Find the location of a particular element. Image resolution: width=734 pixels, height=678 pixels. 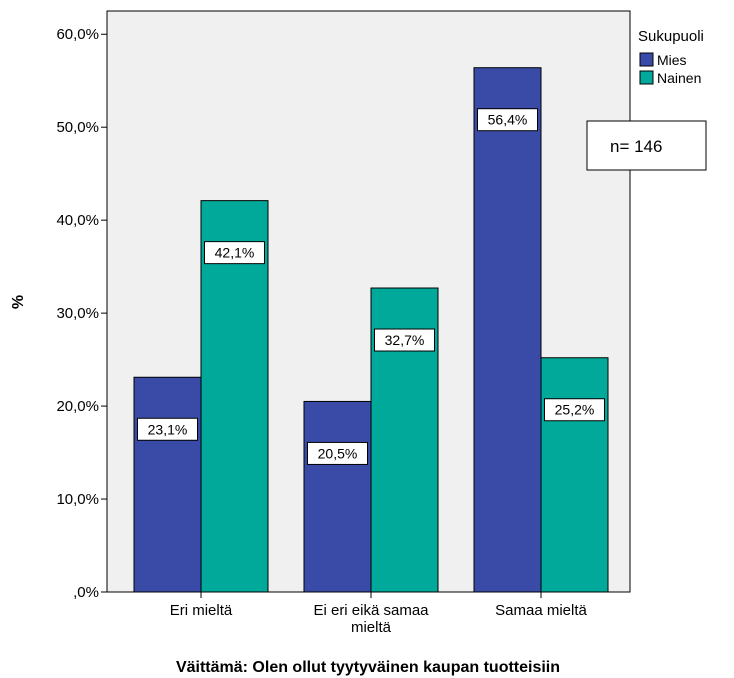

data-label: 56,4% is located at coordinates (508, 120).